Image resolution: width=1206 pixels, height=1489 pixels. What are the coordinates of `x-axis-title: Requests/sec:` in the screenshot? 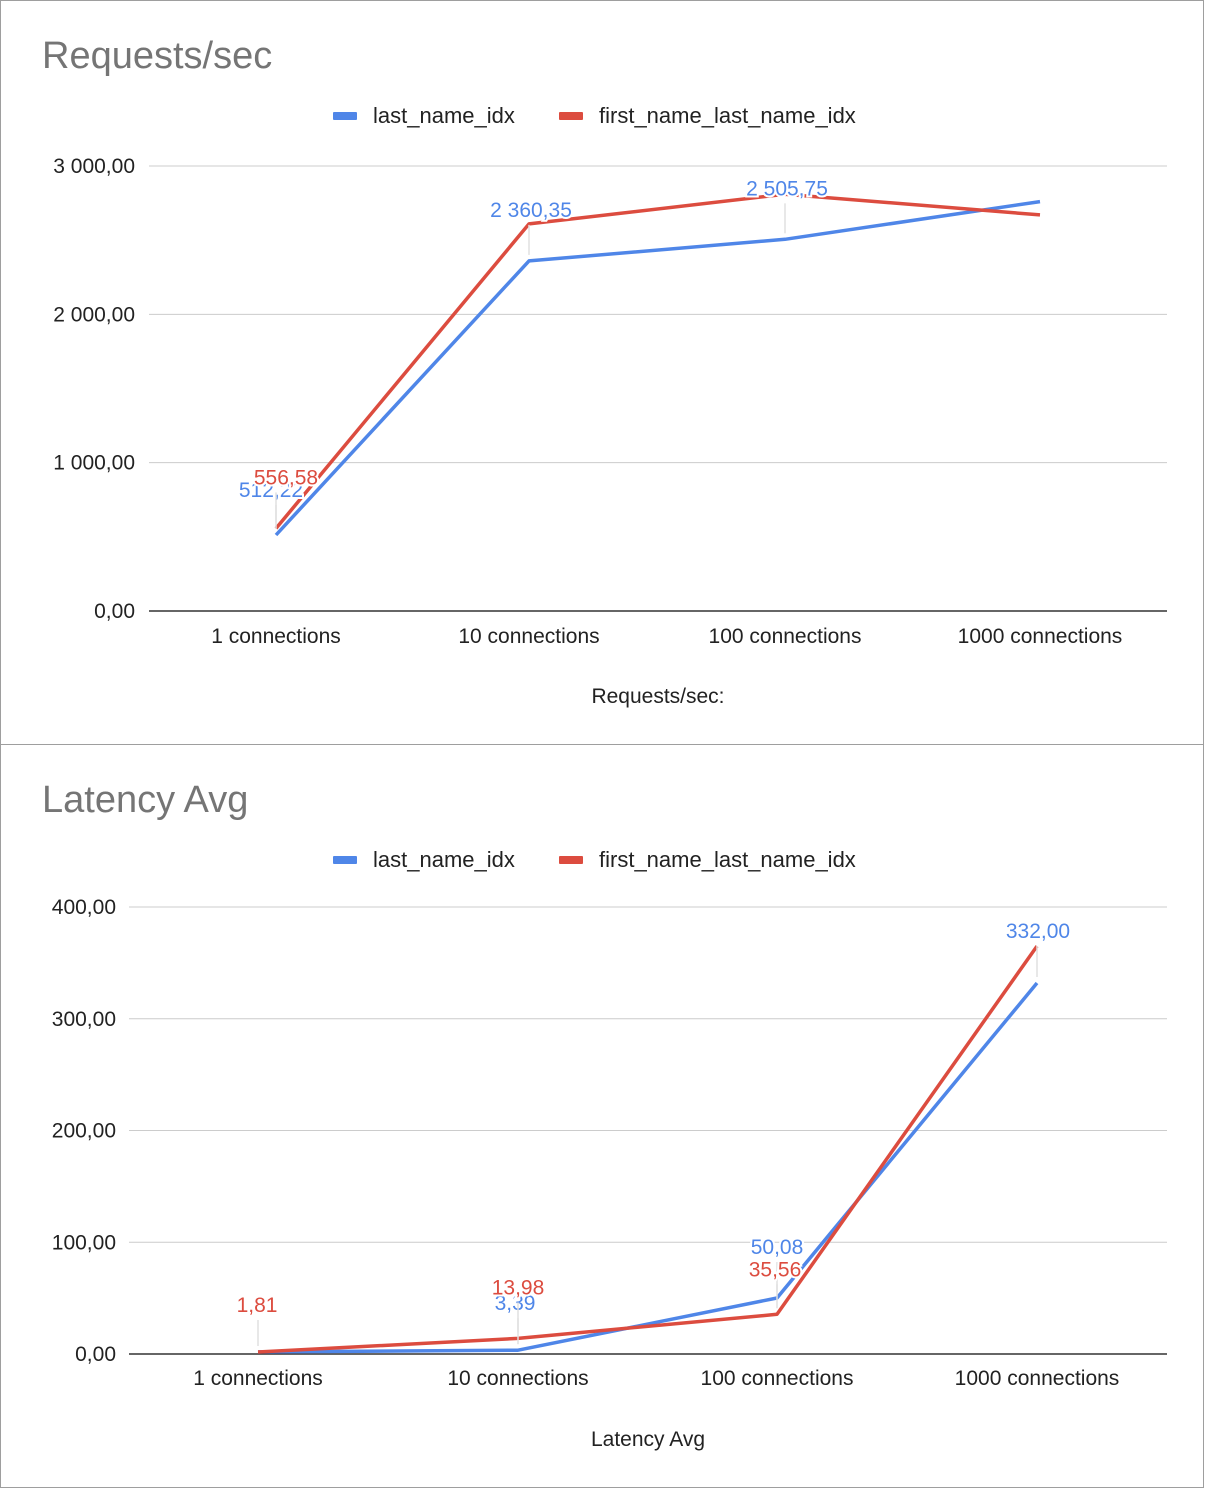 It's located at (657, 696).